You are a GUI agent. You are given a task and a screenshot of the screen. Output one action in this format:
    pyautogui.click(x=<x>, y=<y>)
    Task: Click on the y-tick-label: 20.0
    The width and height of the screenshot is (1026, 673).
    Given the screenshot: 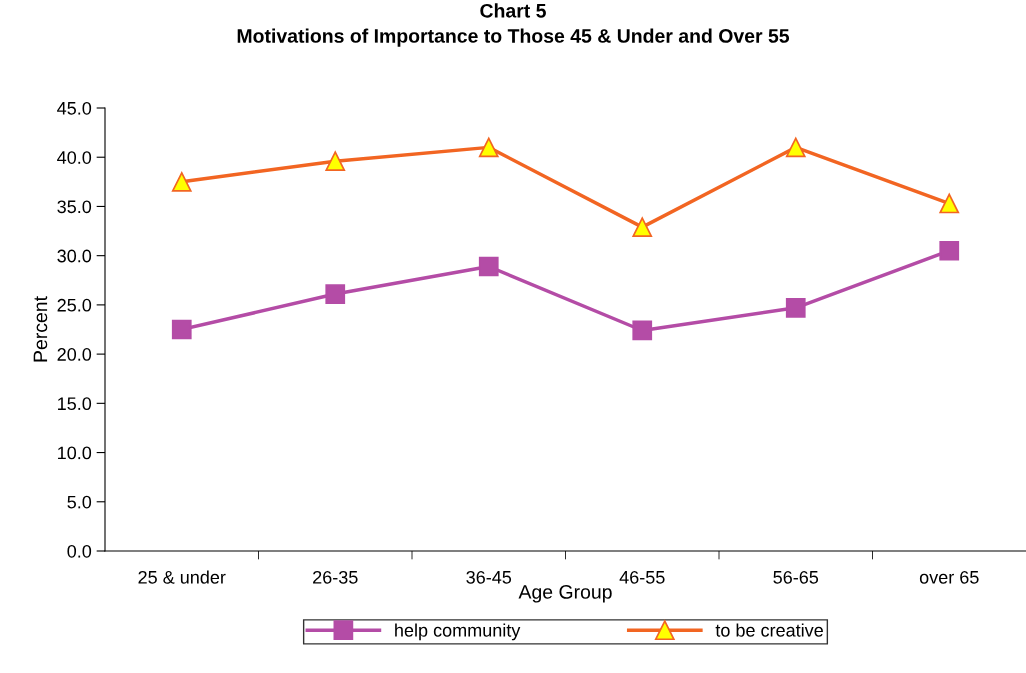 What is the action you would take?
    pyautogui.click(x=74, y=354)
    